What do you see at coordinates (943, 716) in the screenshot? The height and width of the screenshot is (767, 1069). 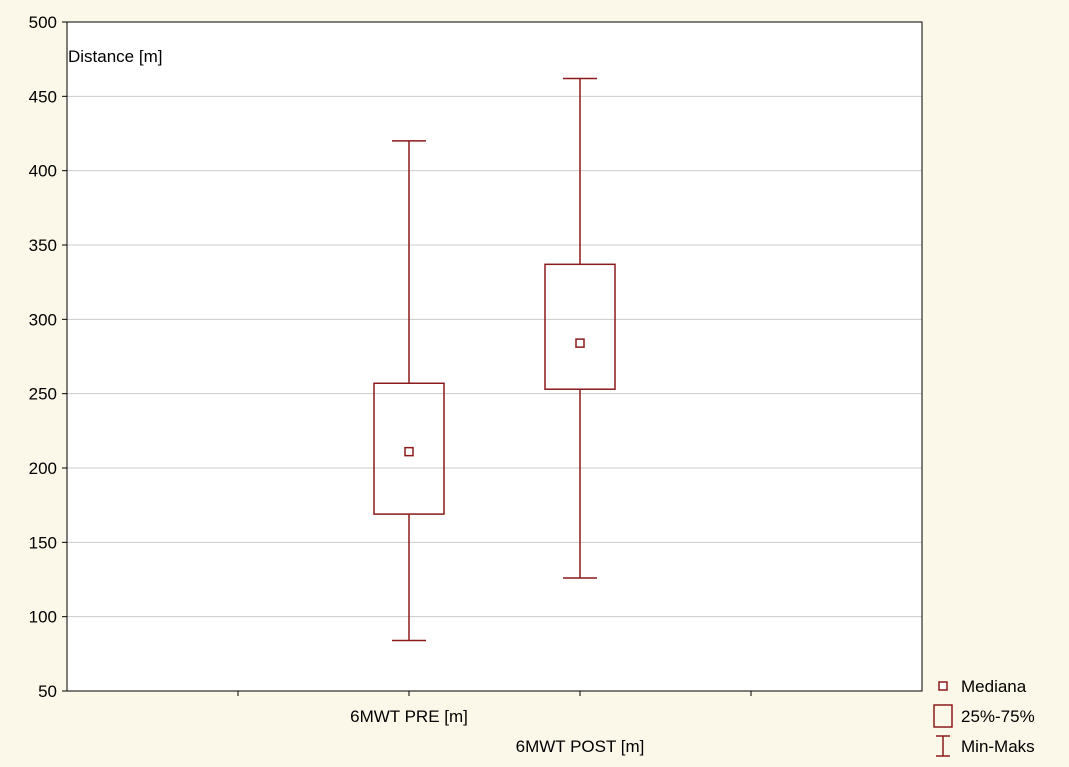 I see `legend-box-symbol` at bounding box center [943, 716].